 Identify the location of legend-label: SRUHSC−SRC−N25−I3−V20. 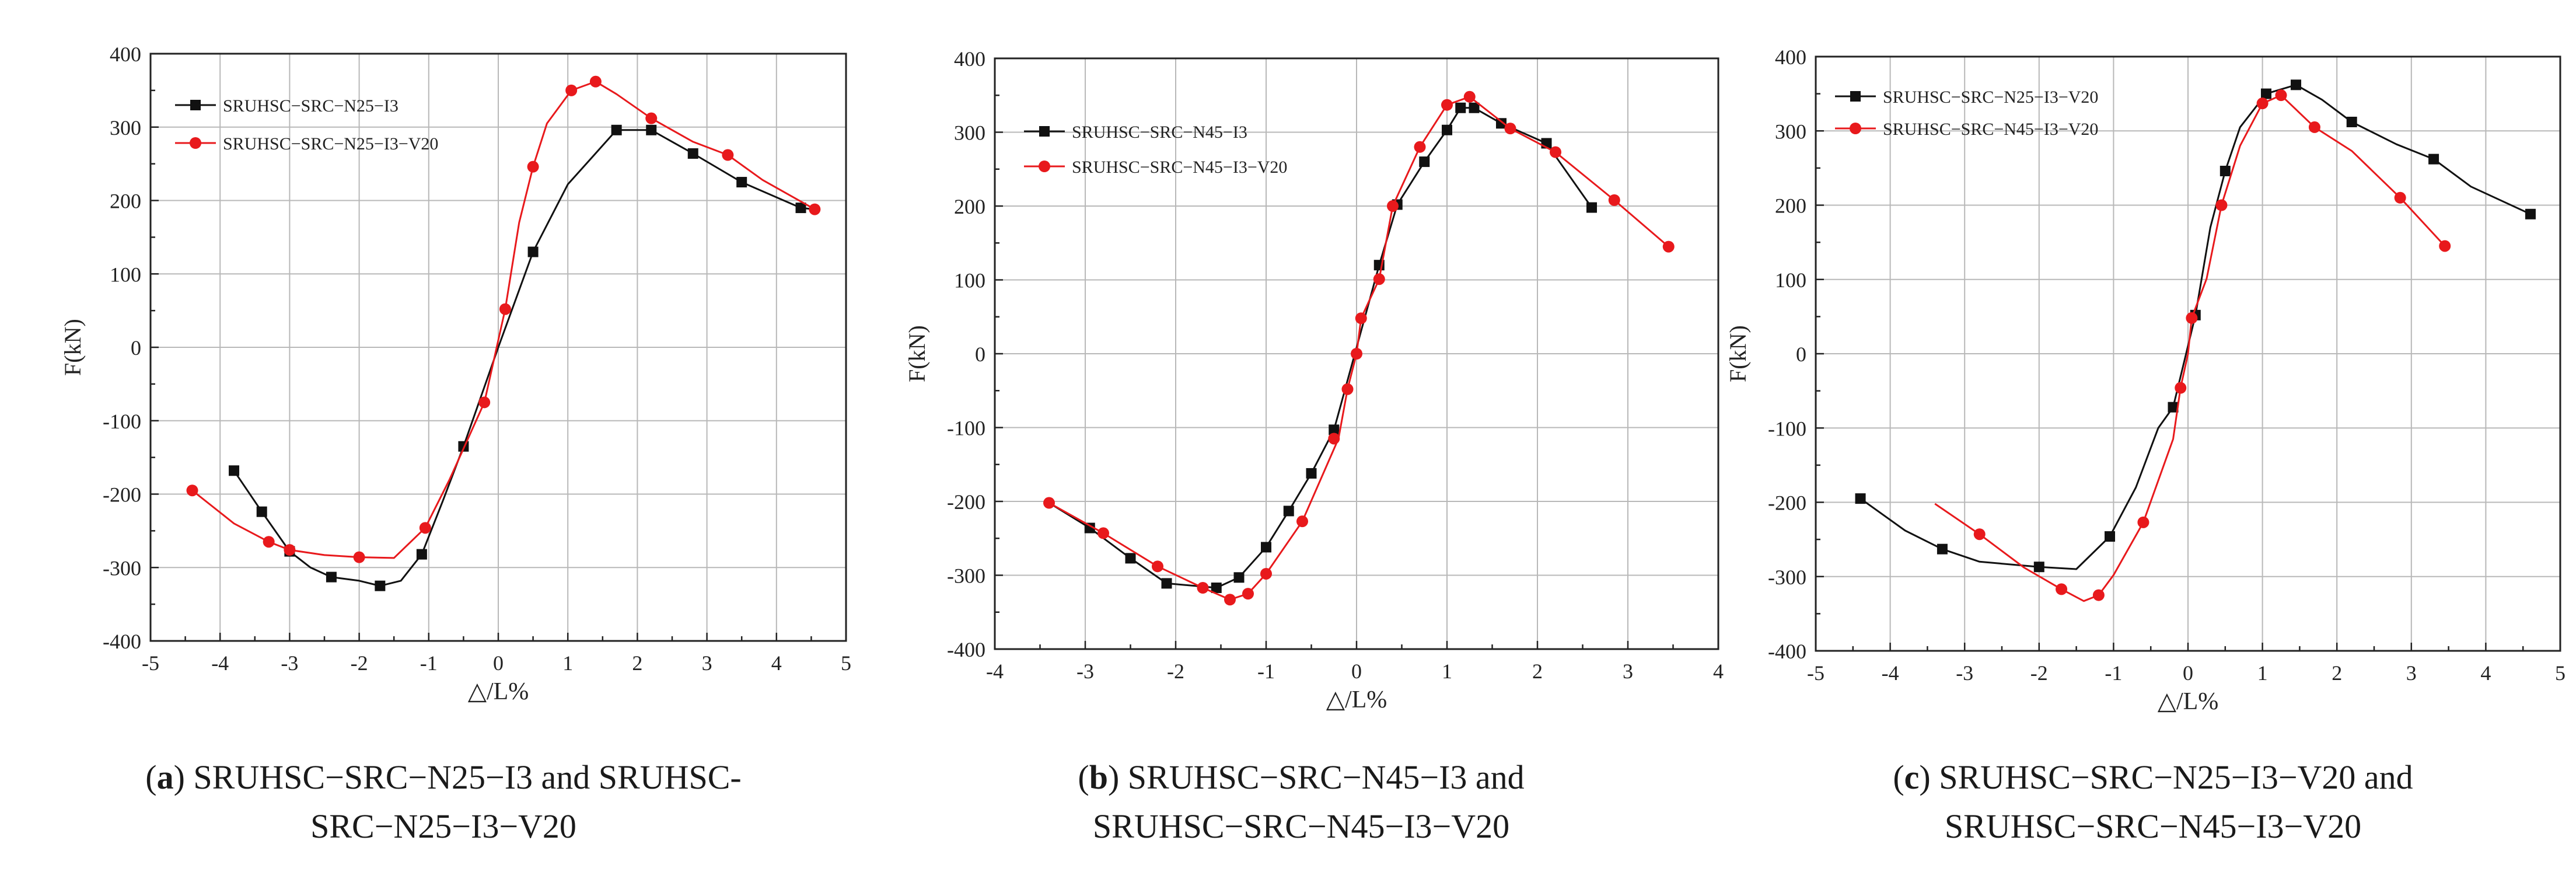
(330, 144).